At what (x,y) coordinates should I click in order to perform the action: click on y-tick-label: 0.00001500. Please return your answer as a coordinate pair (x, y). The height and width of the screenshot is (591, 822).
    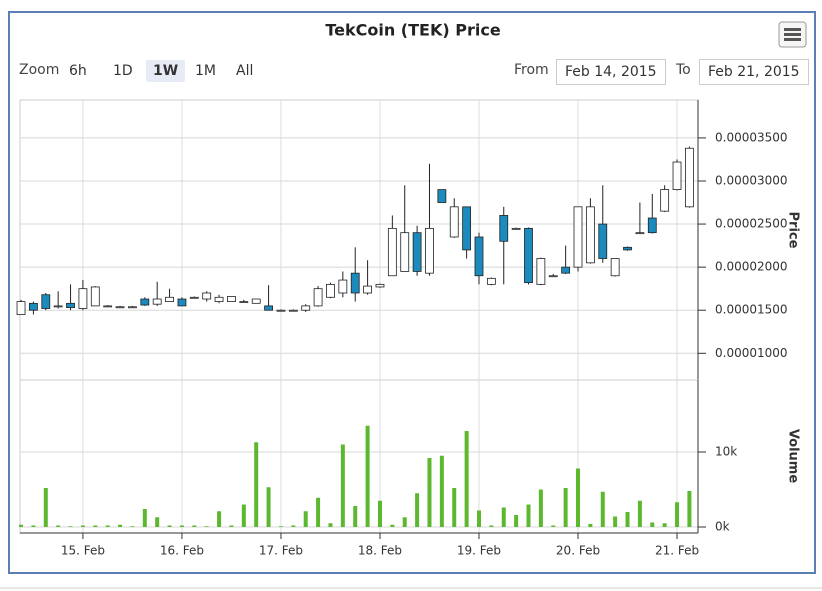
    Looking at the image, I should click on (751, 310).